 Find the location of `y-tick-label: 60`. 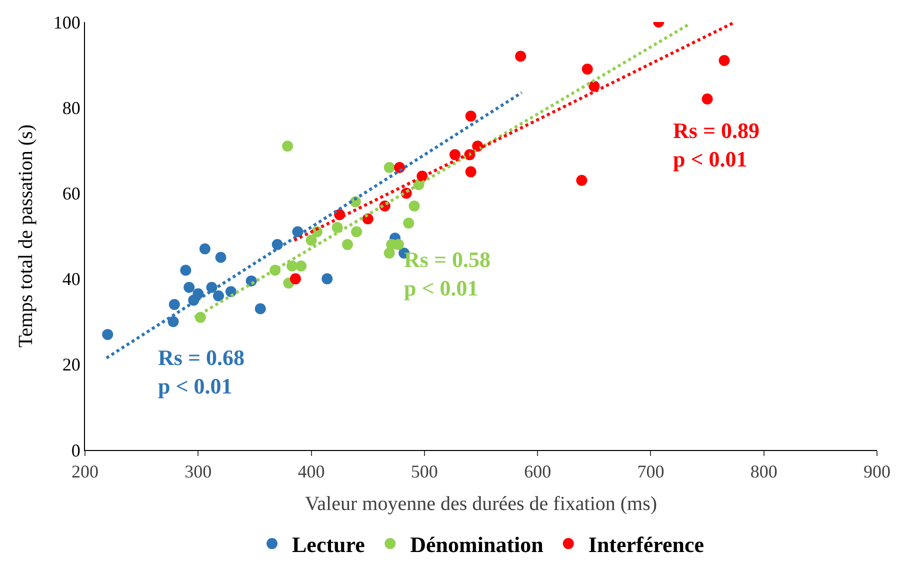

y-tick-label: 60 is located at coordinates (71, 194).